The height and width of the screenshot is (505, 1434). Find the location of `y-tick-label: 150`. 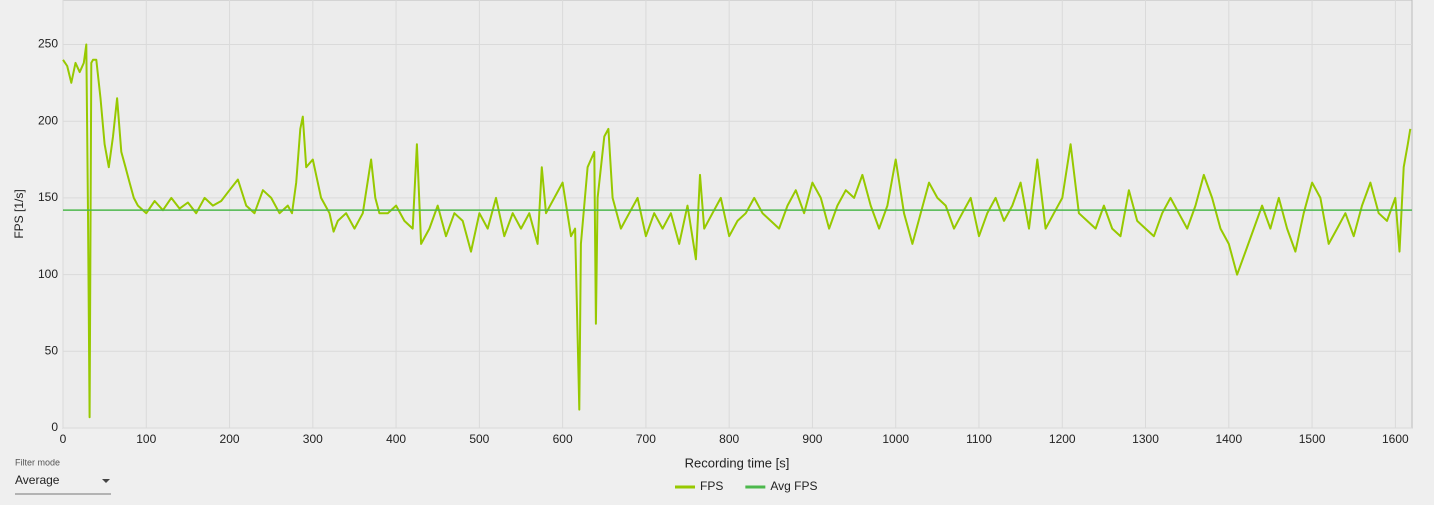

y-tick-label: 150 is located at coordinates (48, 197).